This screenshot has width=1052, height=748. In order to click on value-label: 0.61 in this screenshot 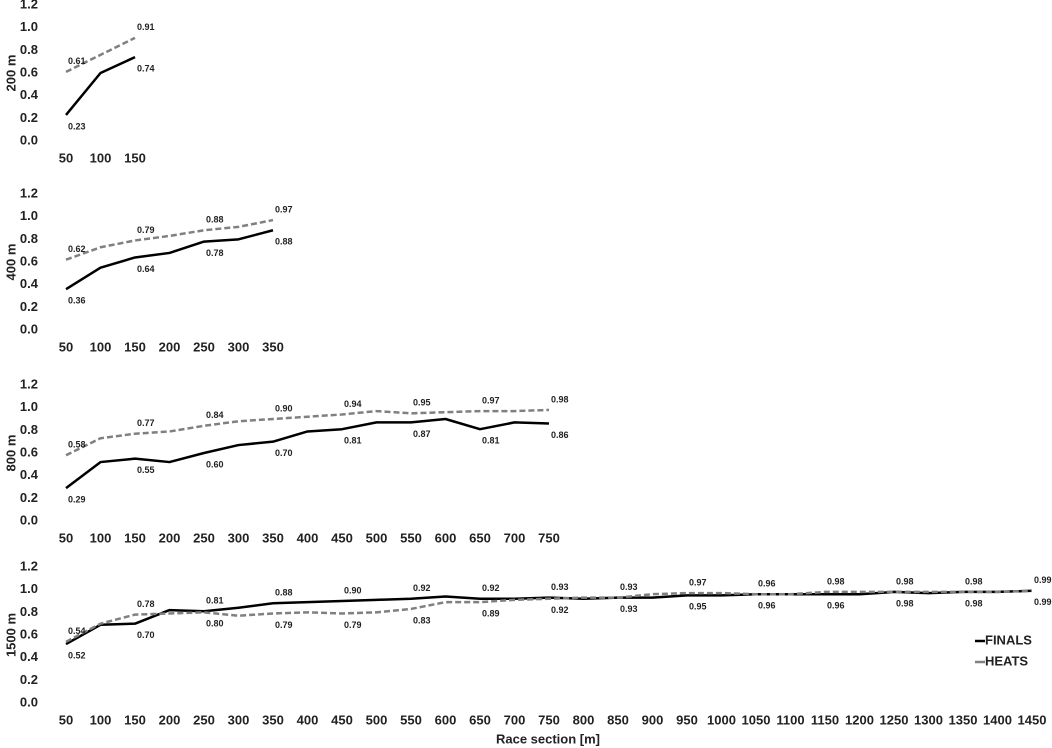, I will do `click(77, 61)`.